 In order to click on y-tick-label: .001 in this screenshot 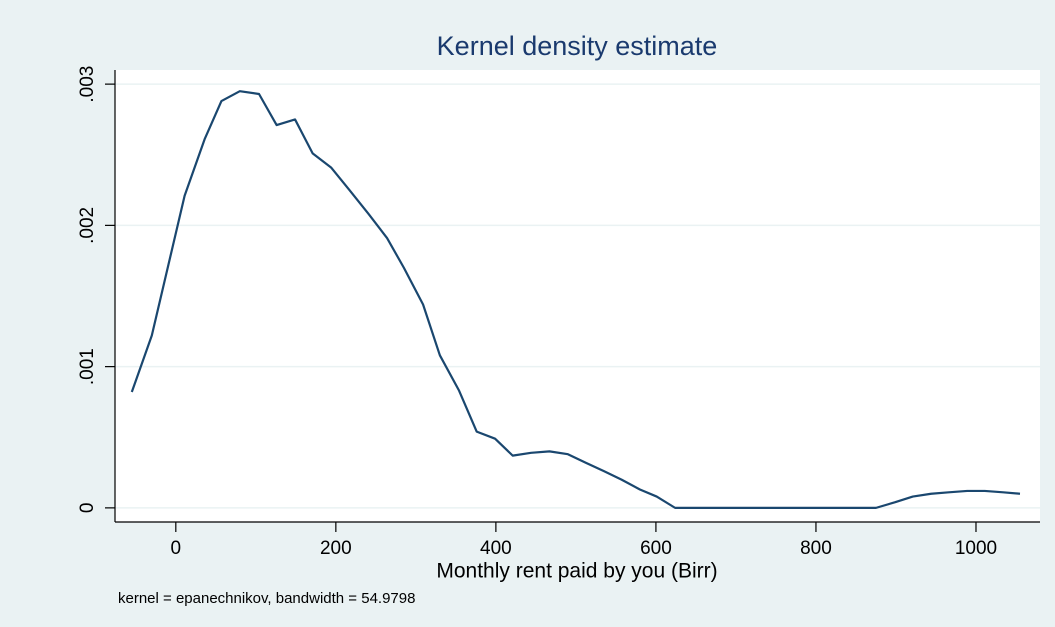, I will do `click(87, 366)`.